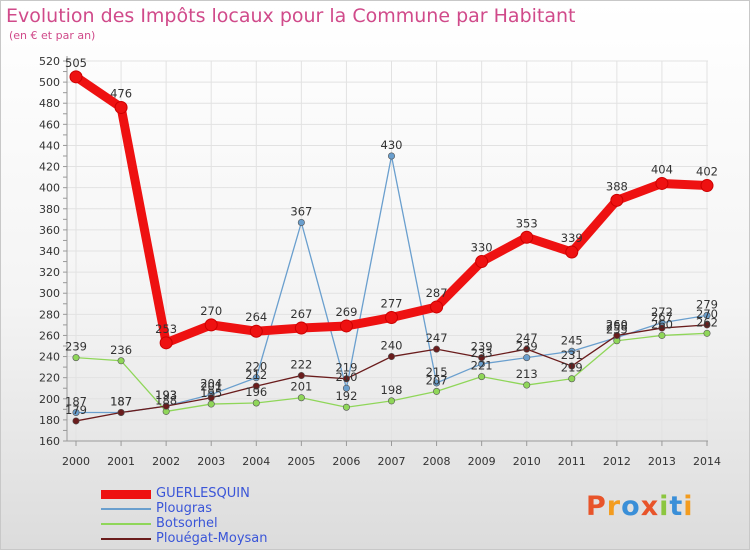 Image resolution: width=750 pixels, height=550 pixels. I want to click on y-tick-label: 400, so click(49, 188).